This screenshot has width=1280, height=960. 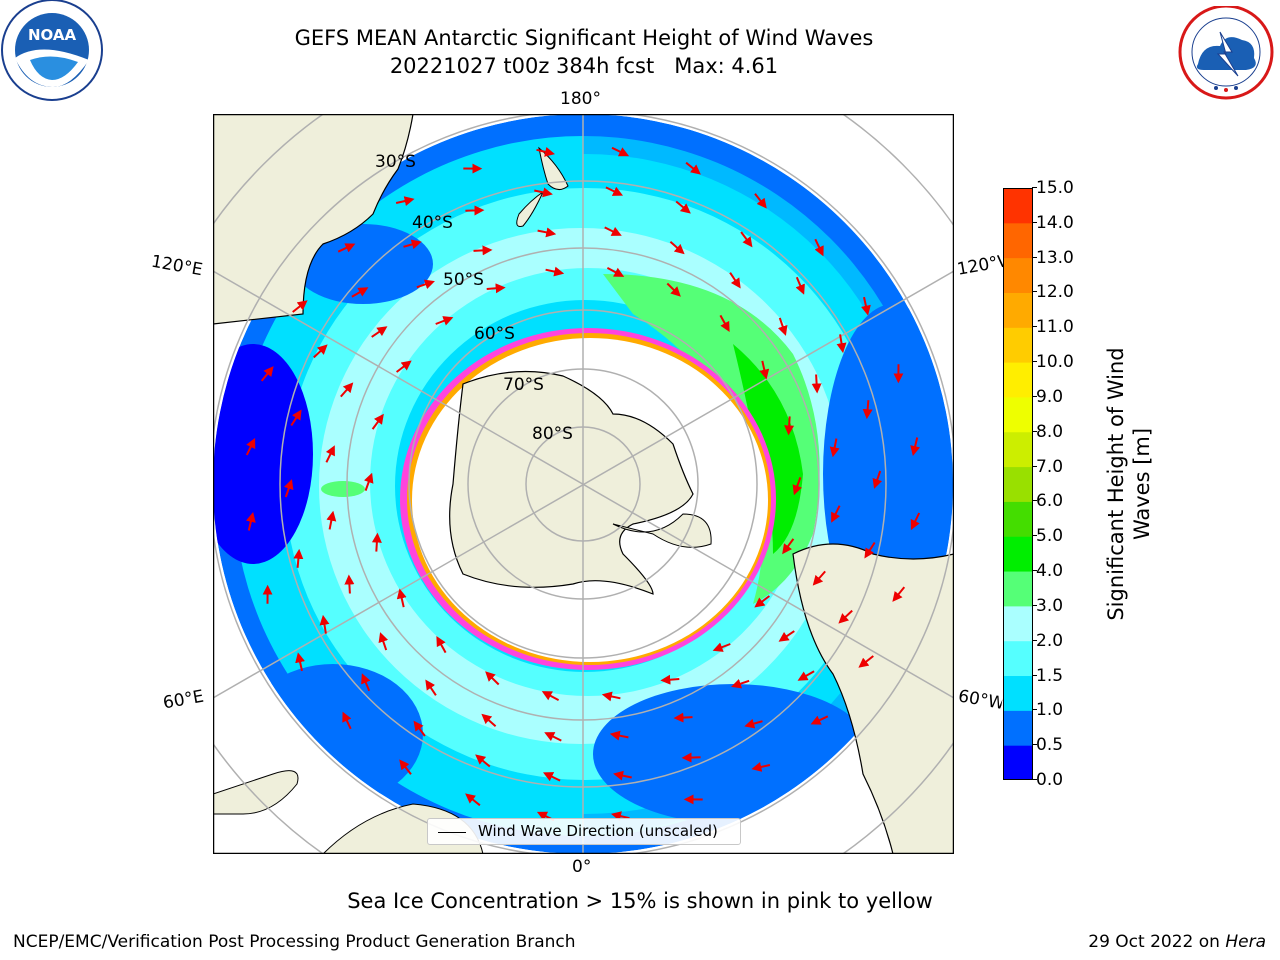 I want to click on colorbar-tick-label: 6.0, so click(x=1049, y=501).